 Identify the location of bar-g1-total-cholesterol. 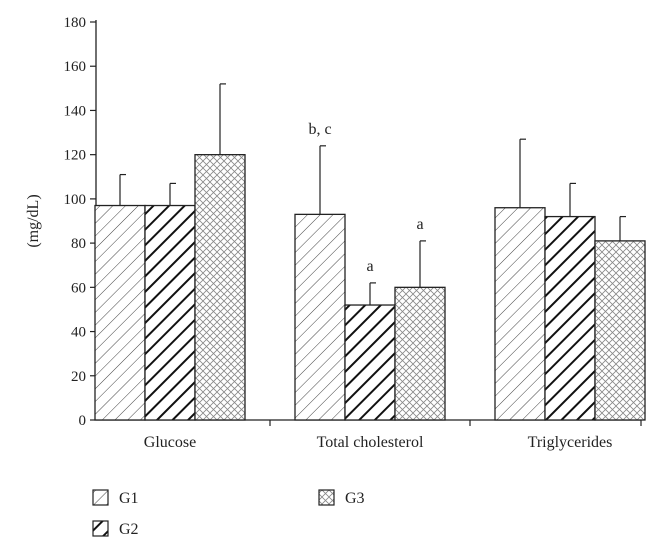
(320, 317).